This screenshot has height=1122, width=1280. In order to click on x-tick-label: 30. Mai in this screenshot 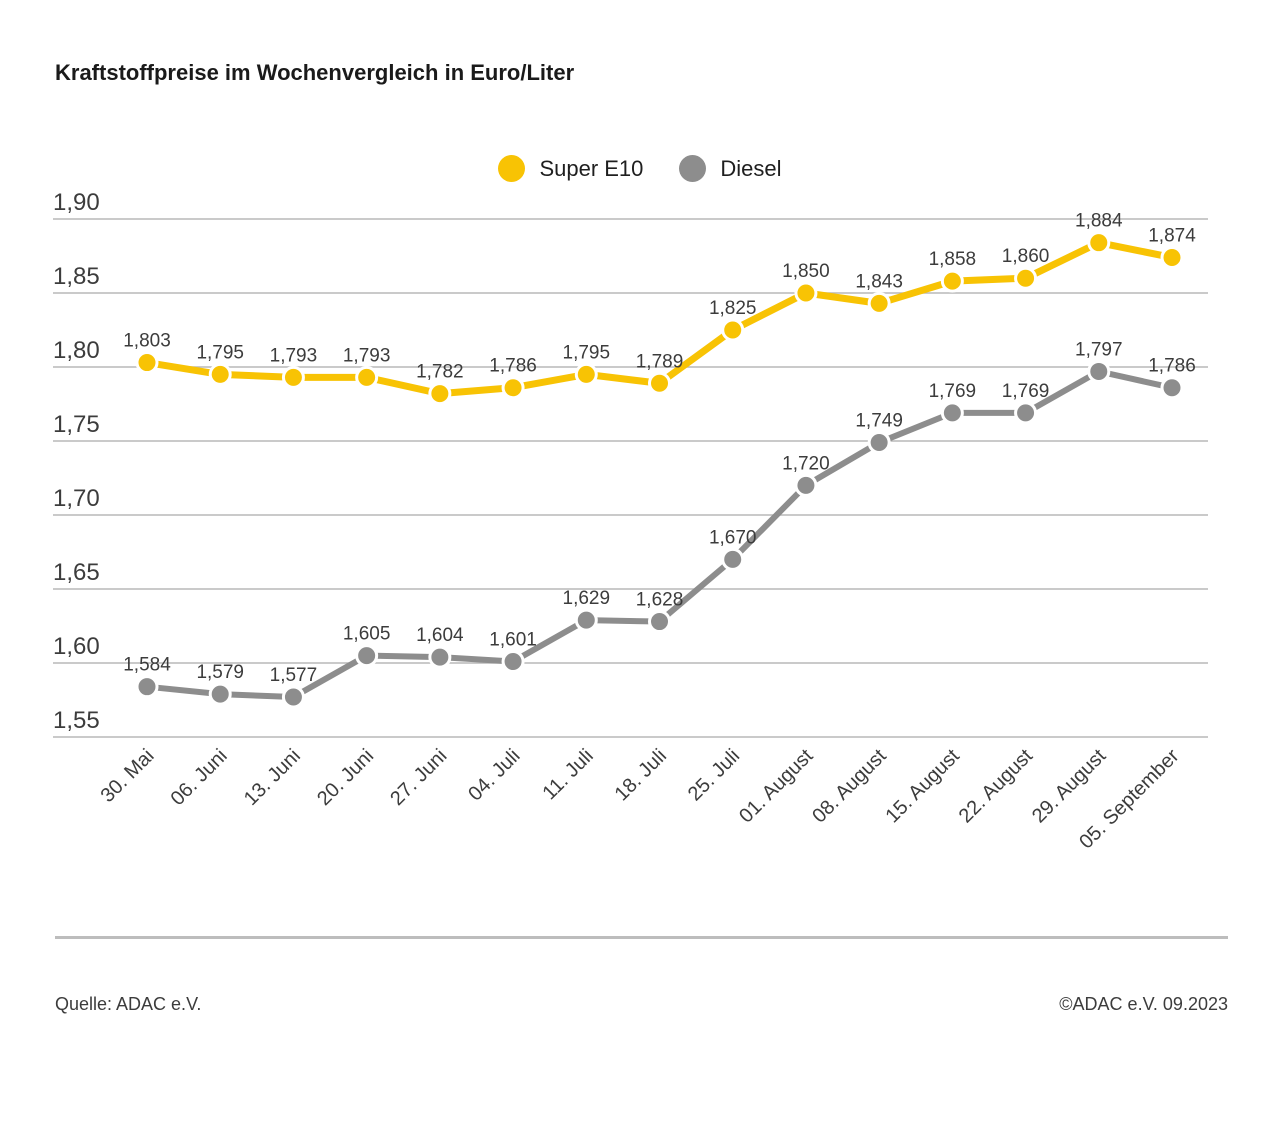, I will do `click(128, 776)`.